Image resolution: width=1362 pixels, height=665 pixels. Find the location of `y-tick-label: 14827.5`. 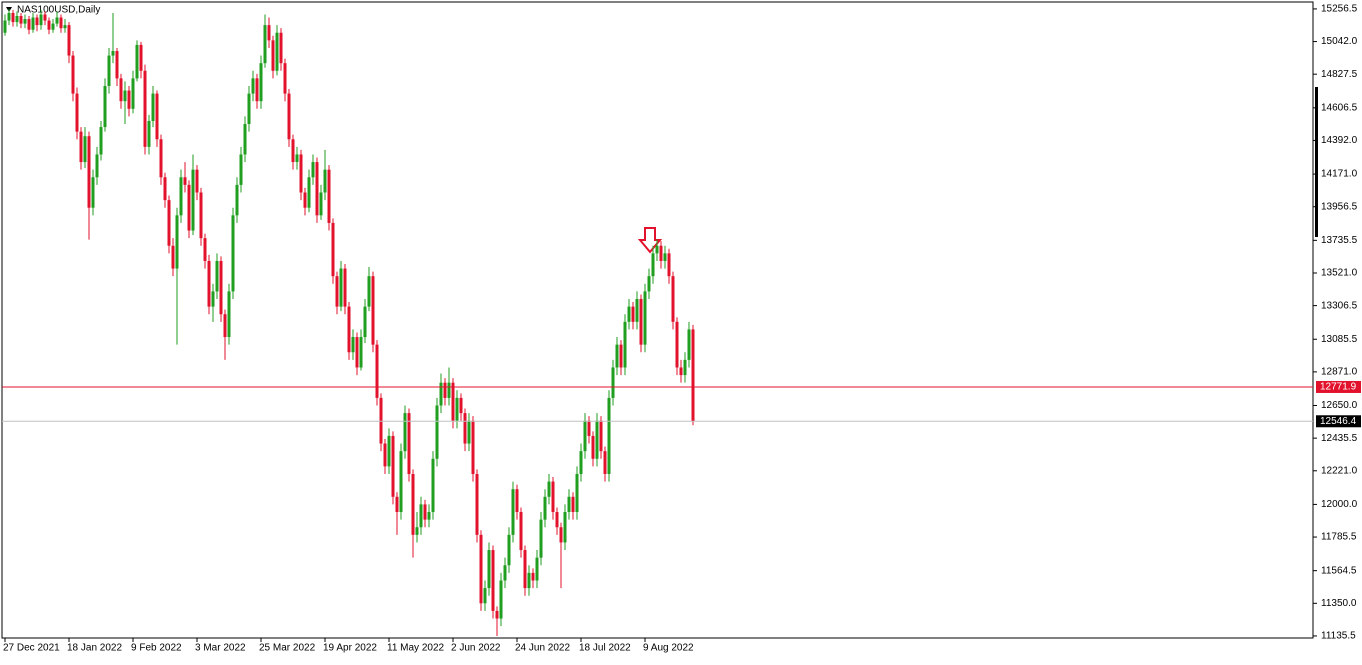

y-tick-label: 14827.5 is located at coordinates (1339, 74).